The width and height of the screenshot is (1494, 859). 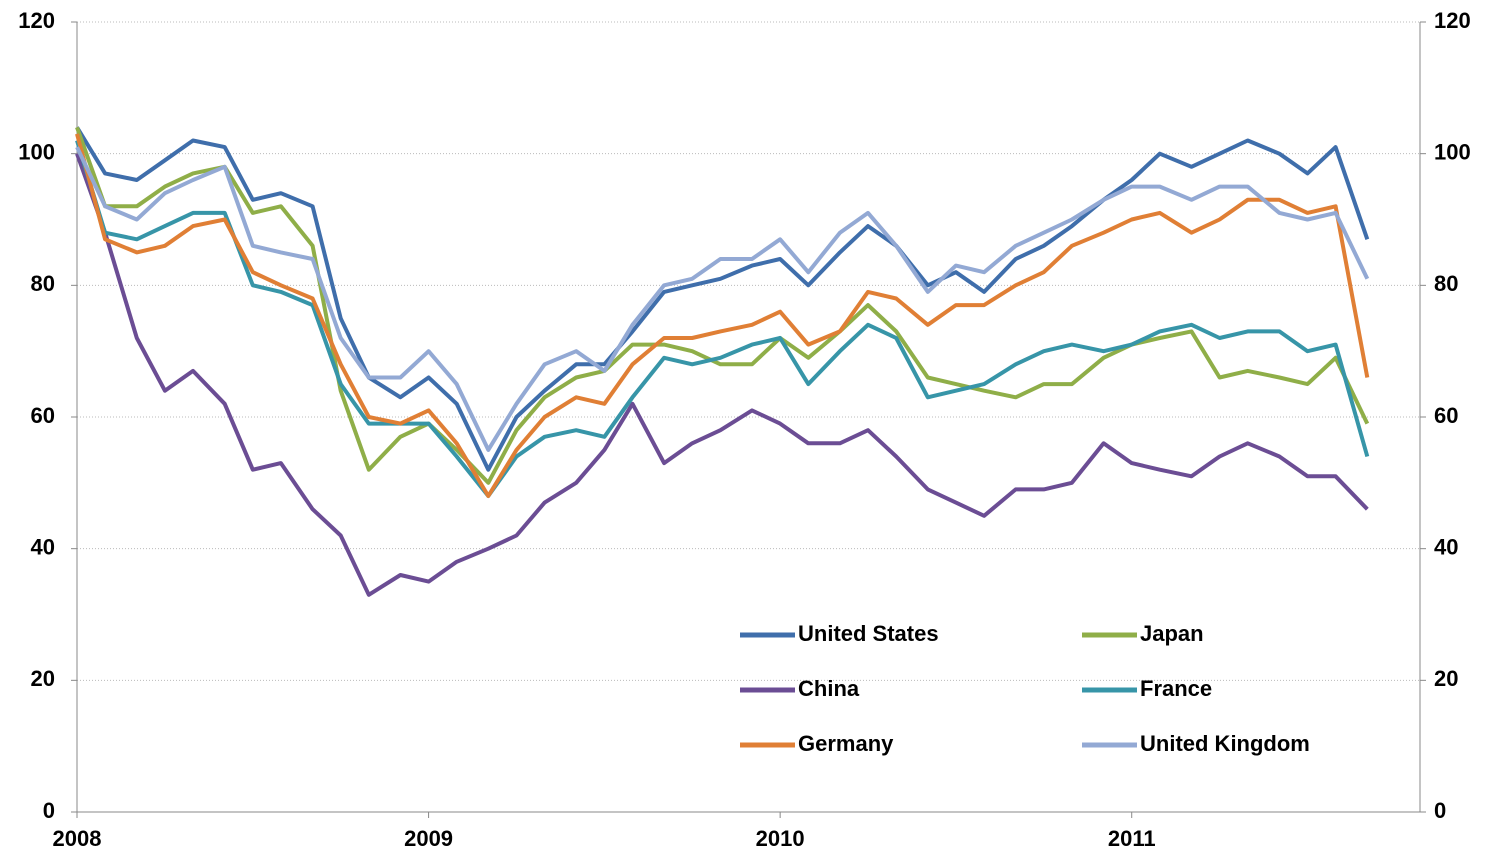 What do you see at coordinates (43, 283) in the screenshot?
I see `y-tick-label: 80` at bounding box center [43, 283].